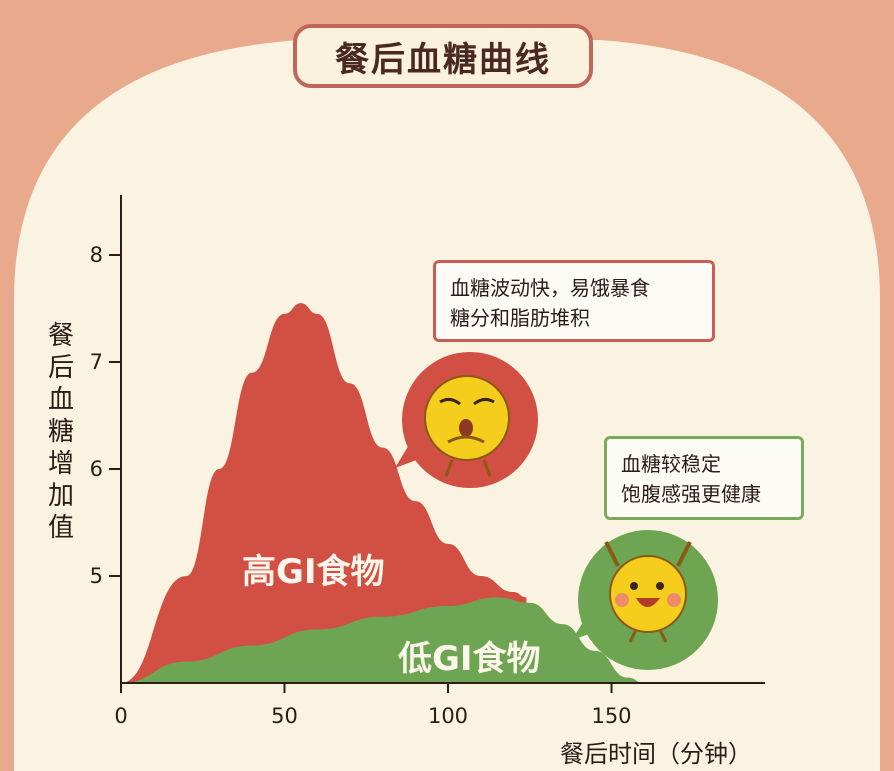  What do you see at coordinates (704, 478) in the screenshot?
I see `low-gi-callout: 血糖较稳定 饱腹感强更健康` at bounding box center [704, 478].